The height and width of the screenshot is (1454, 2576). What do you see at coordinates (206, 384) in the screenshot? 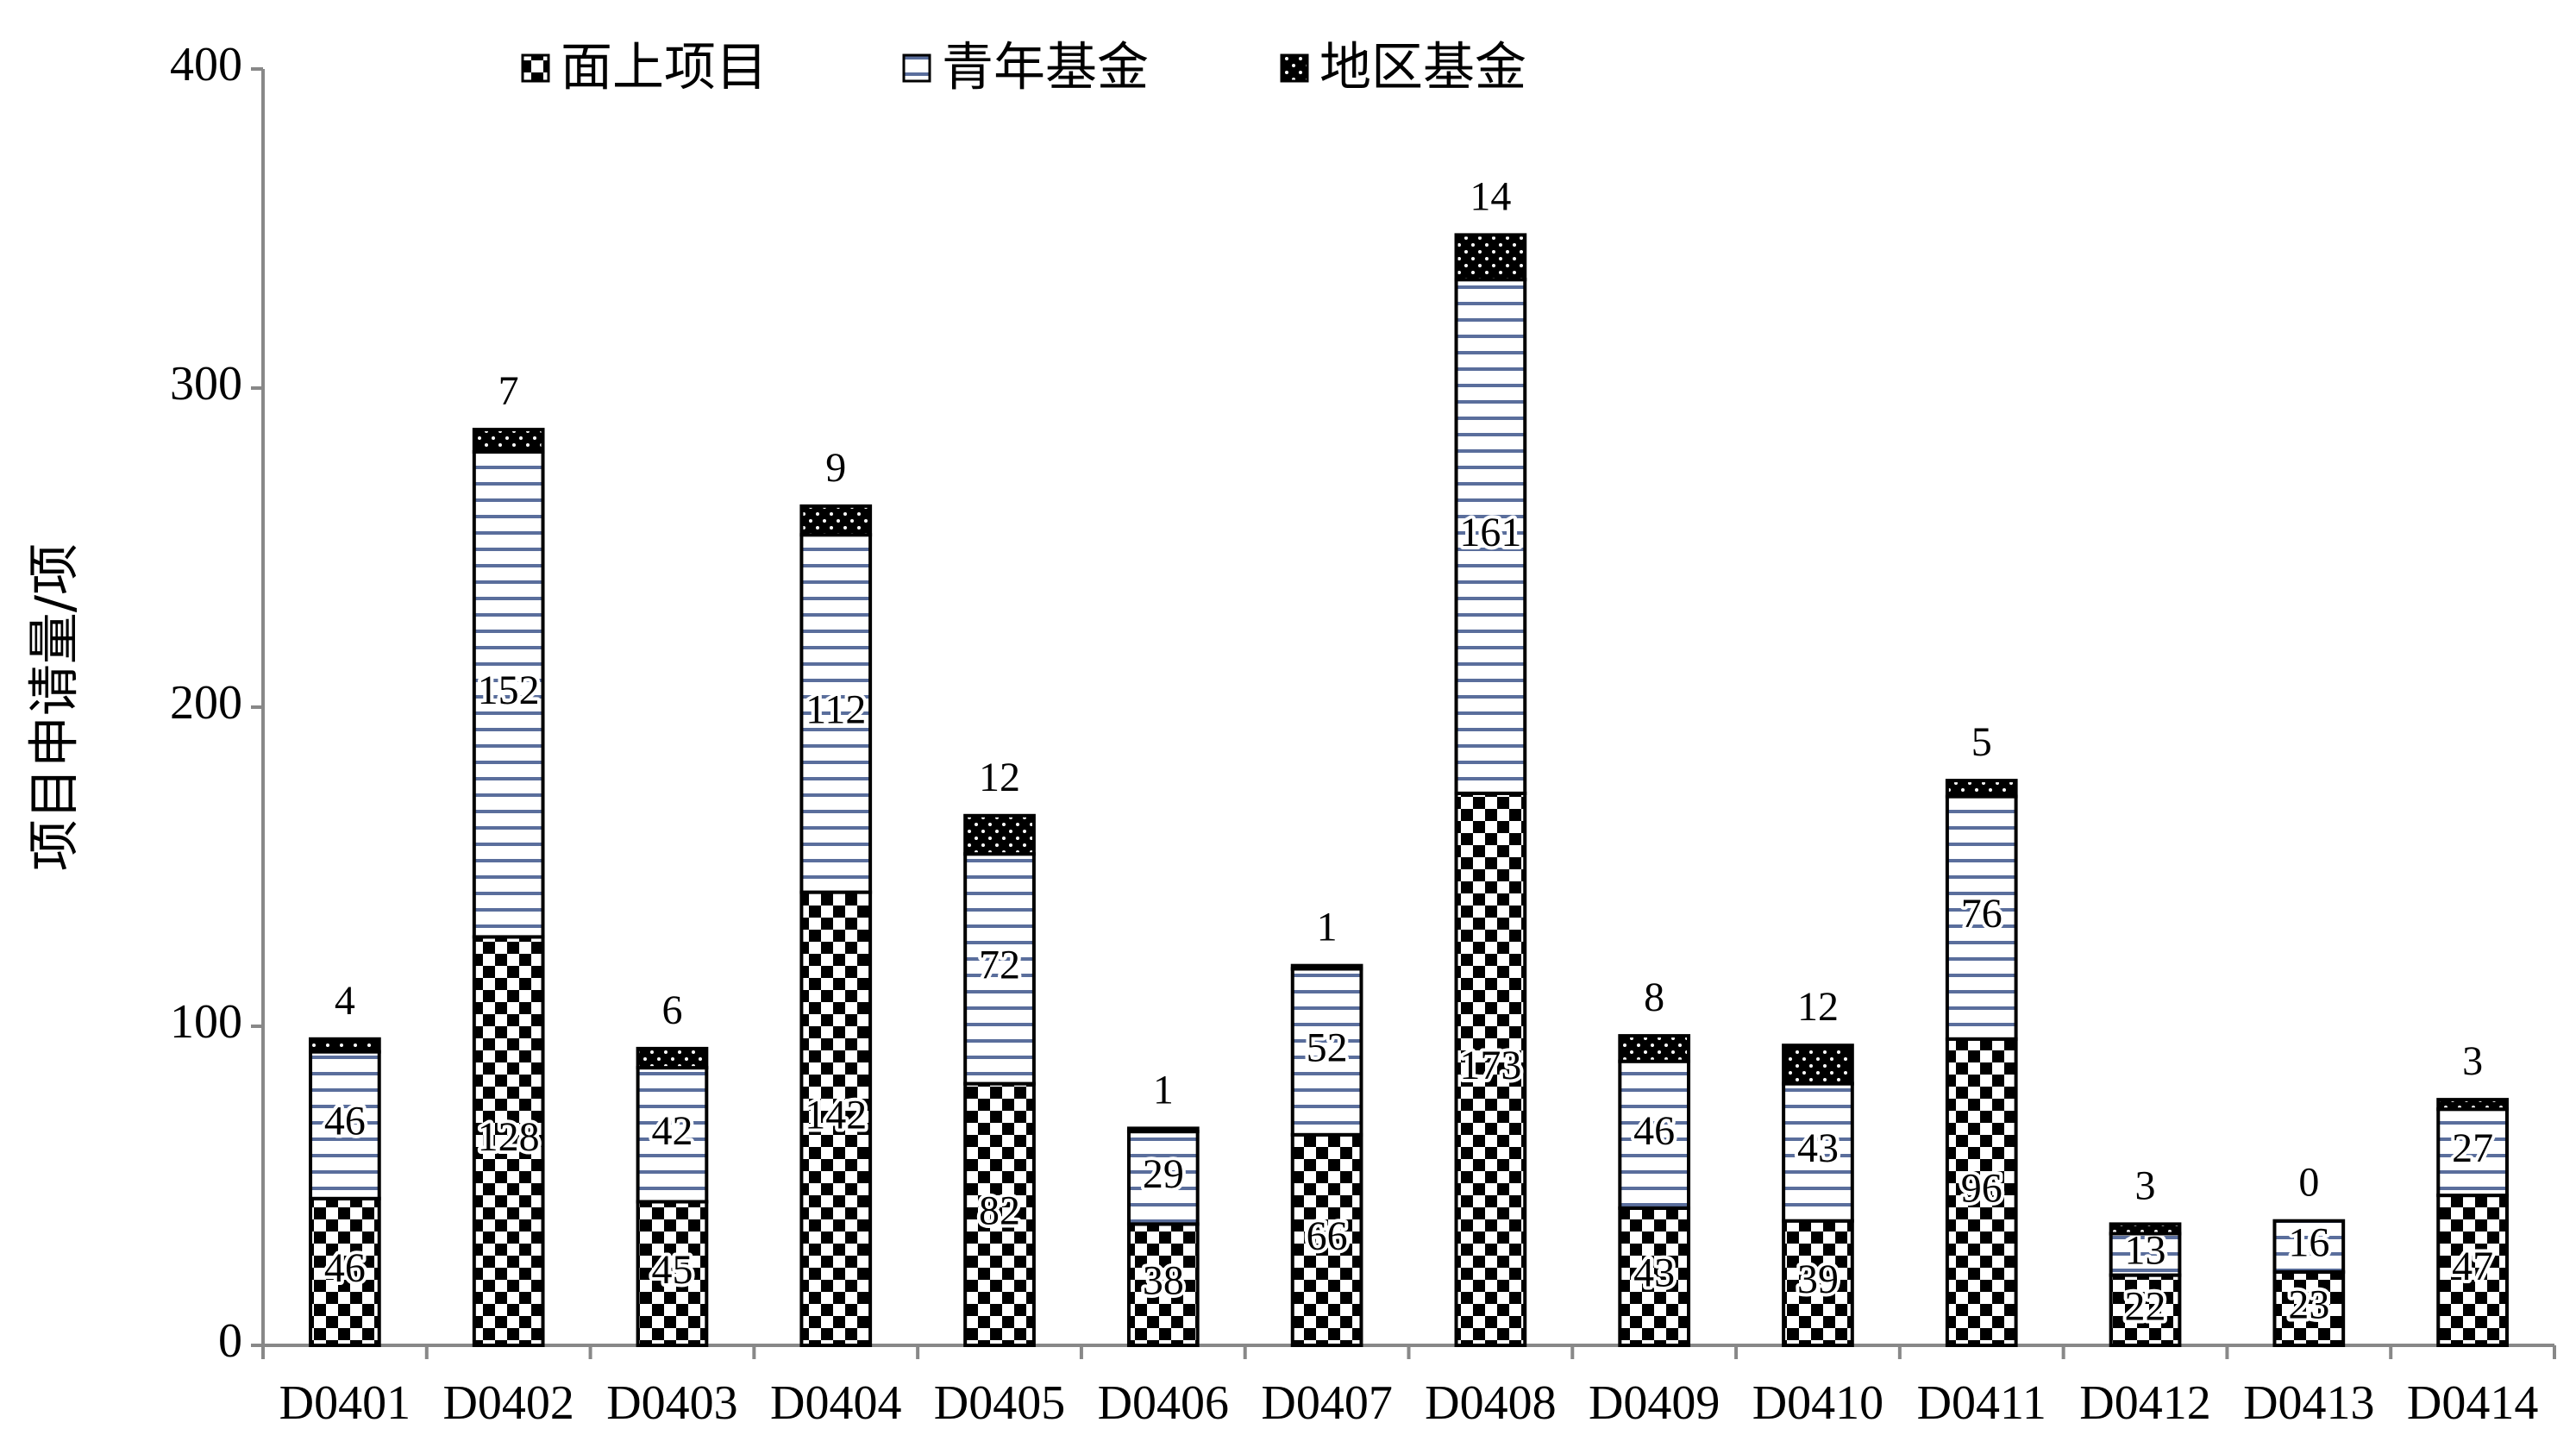
I see `y-tick-label: 300` at bounding box center [206, 384].